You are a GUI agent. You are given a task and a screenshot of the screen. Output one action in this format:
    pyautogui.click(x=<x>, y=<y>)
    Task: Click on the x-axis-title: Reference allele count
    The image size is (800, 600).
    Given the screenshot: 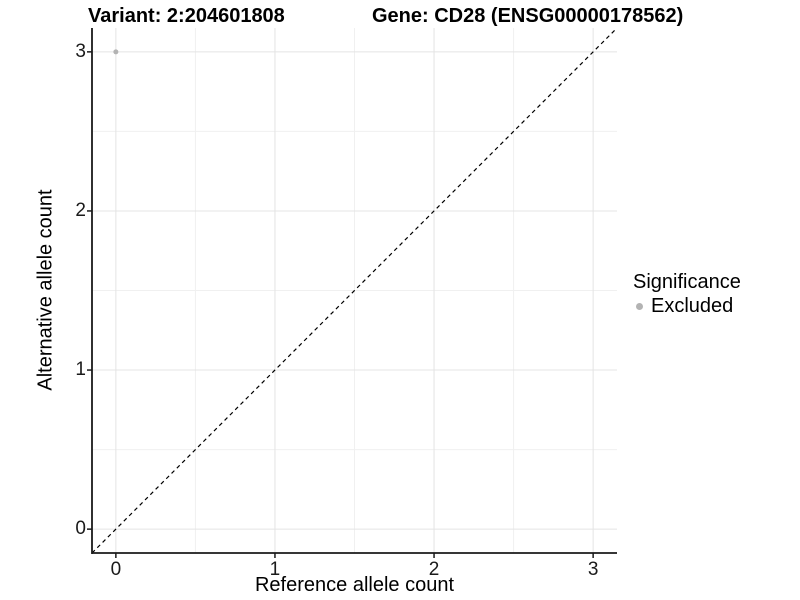 What is the action you would take?
    pyautogui.click(x=354, y=585)
    